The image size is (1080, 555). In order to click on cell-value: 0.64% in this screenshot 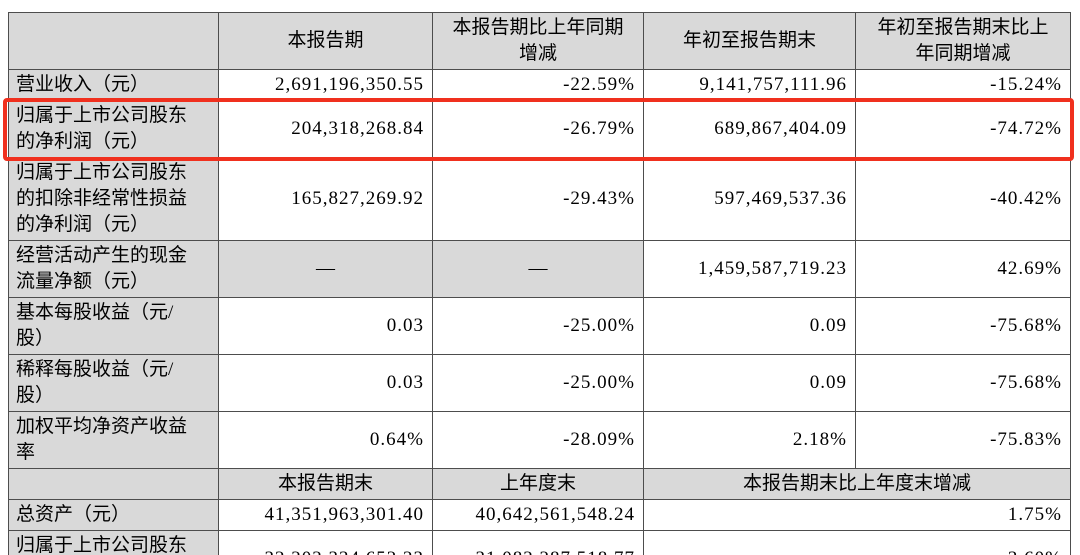, I will do `click(325, 440)`.